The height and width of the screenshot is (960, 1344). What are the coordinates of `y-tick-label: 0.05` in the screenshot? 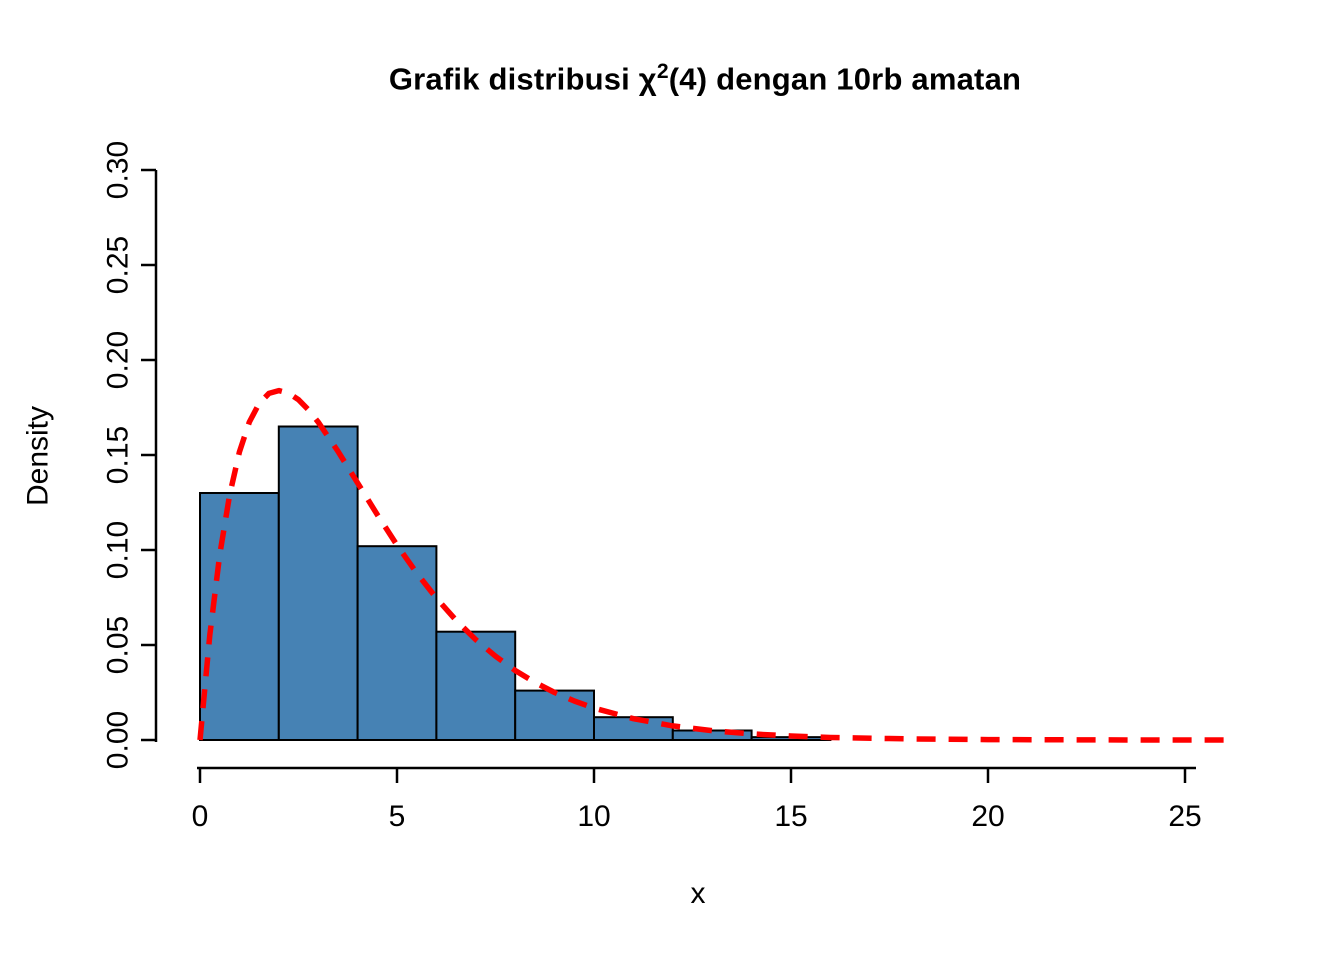 It's located at (118, 645).